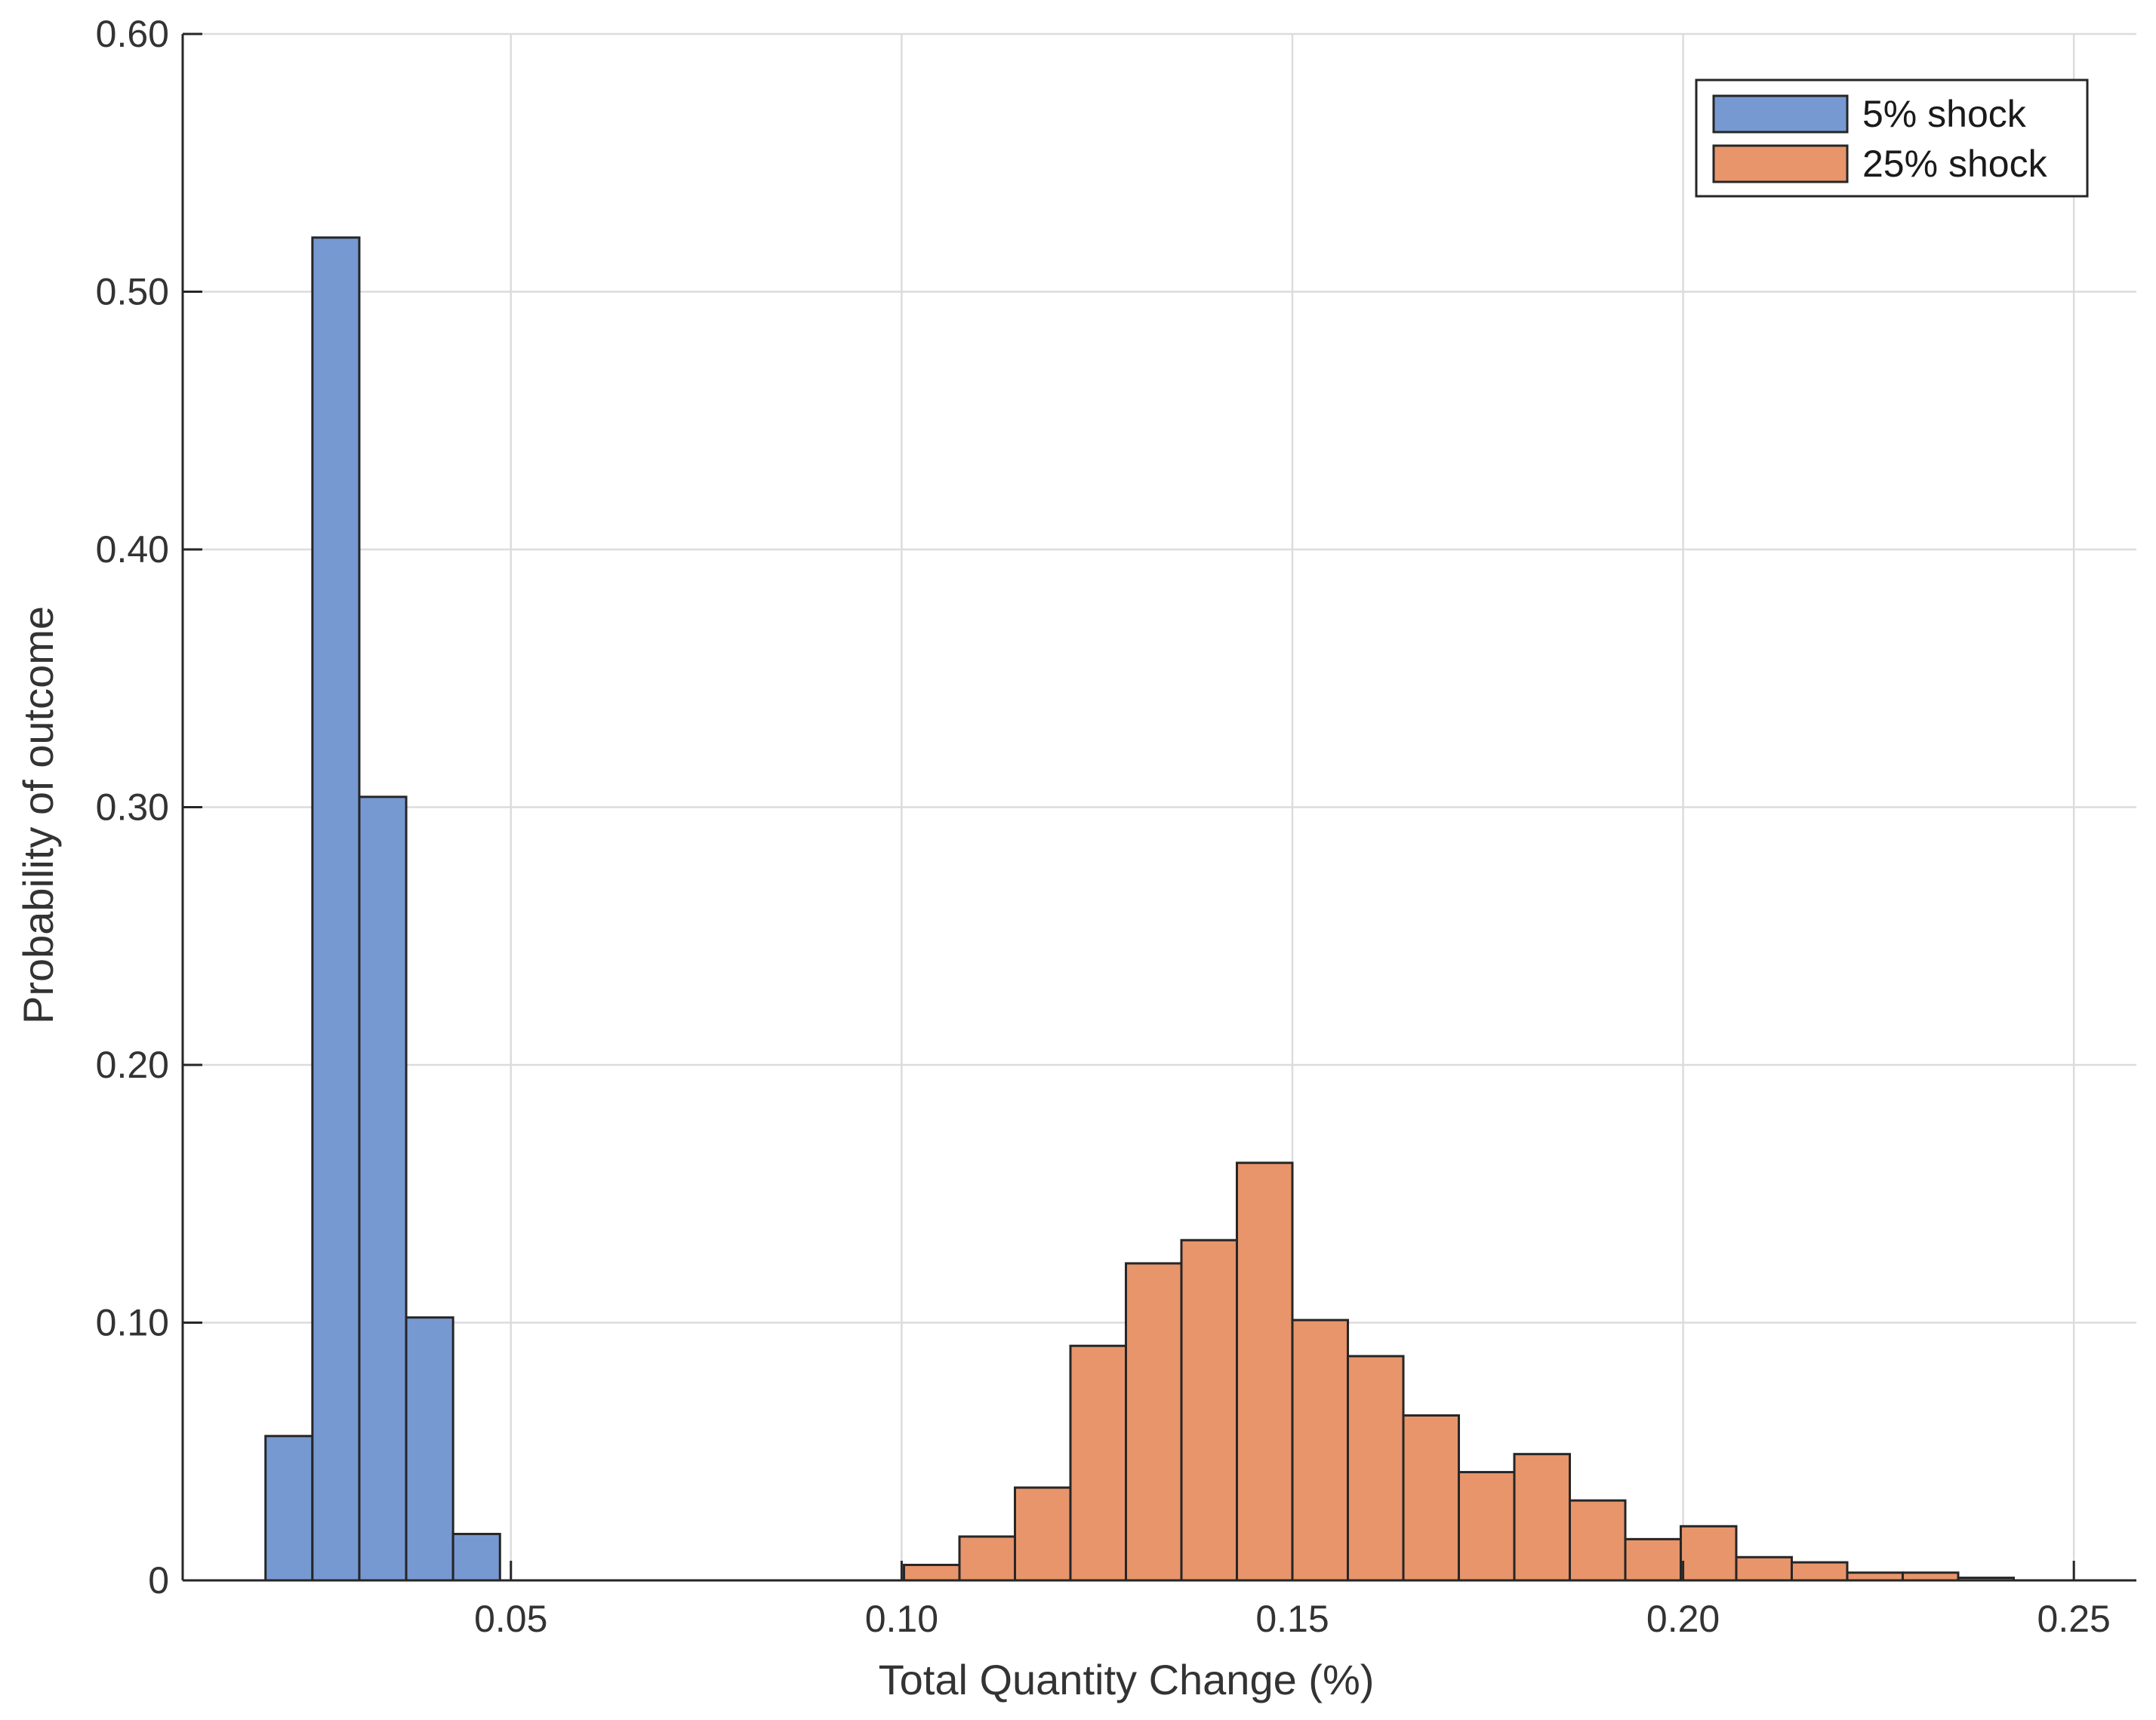 The image size is (2156, 1720). Describe the element at coordinates (1780, 114) in the screenshot. I see `legend-swatch-5pct-shock` at that location.